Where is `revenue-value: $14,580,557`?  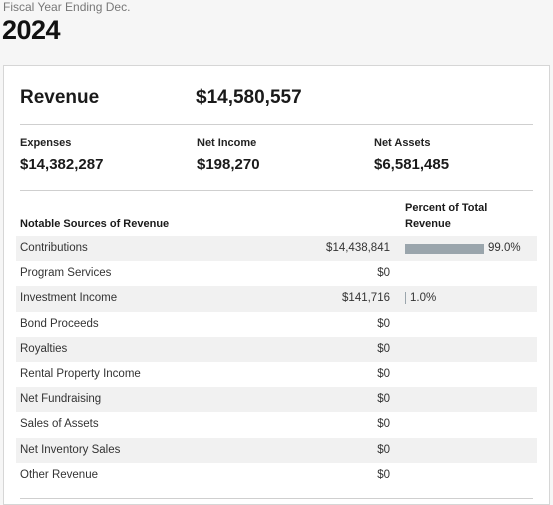
revenue-value: $14,580,557 is located at coordinates (249, 97).